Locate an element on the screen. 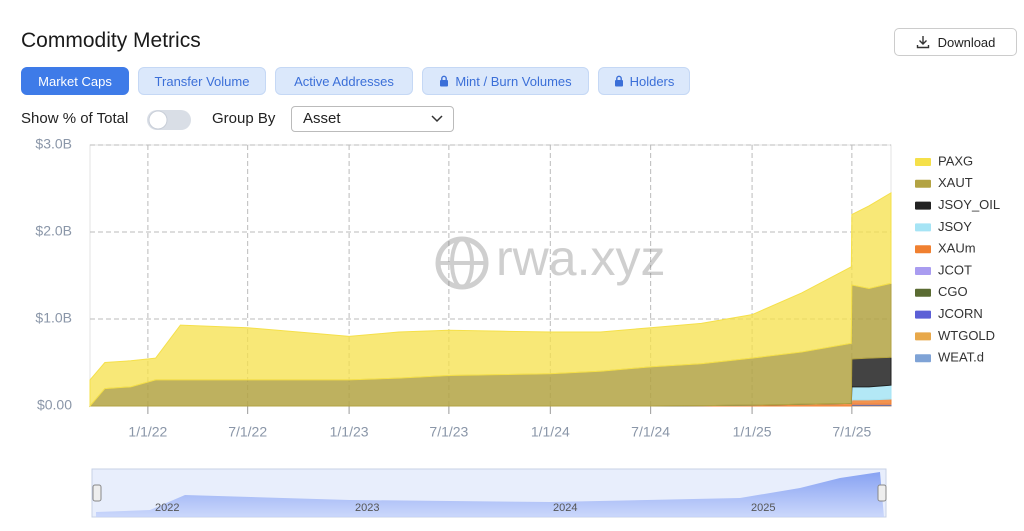  toggle is located at coordinates (169, 120).